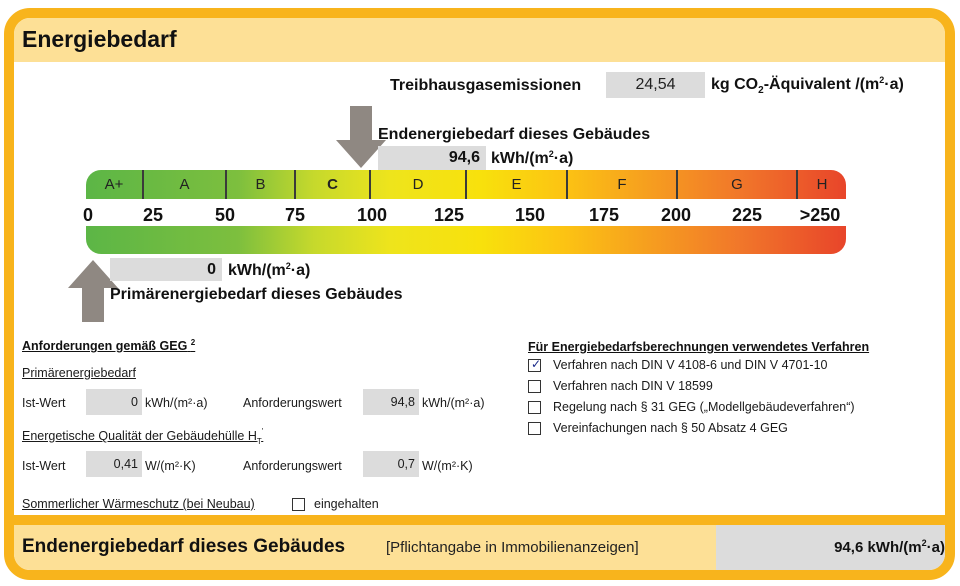  I want to click on header-band: Energiebedarf, so click(479, 40).